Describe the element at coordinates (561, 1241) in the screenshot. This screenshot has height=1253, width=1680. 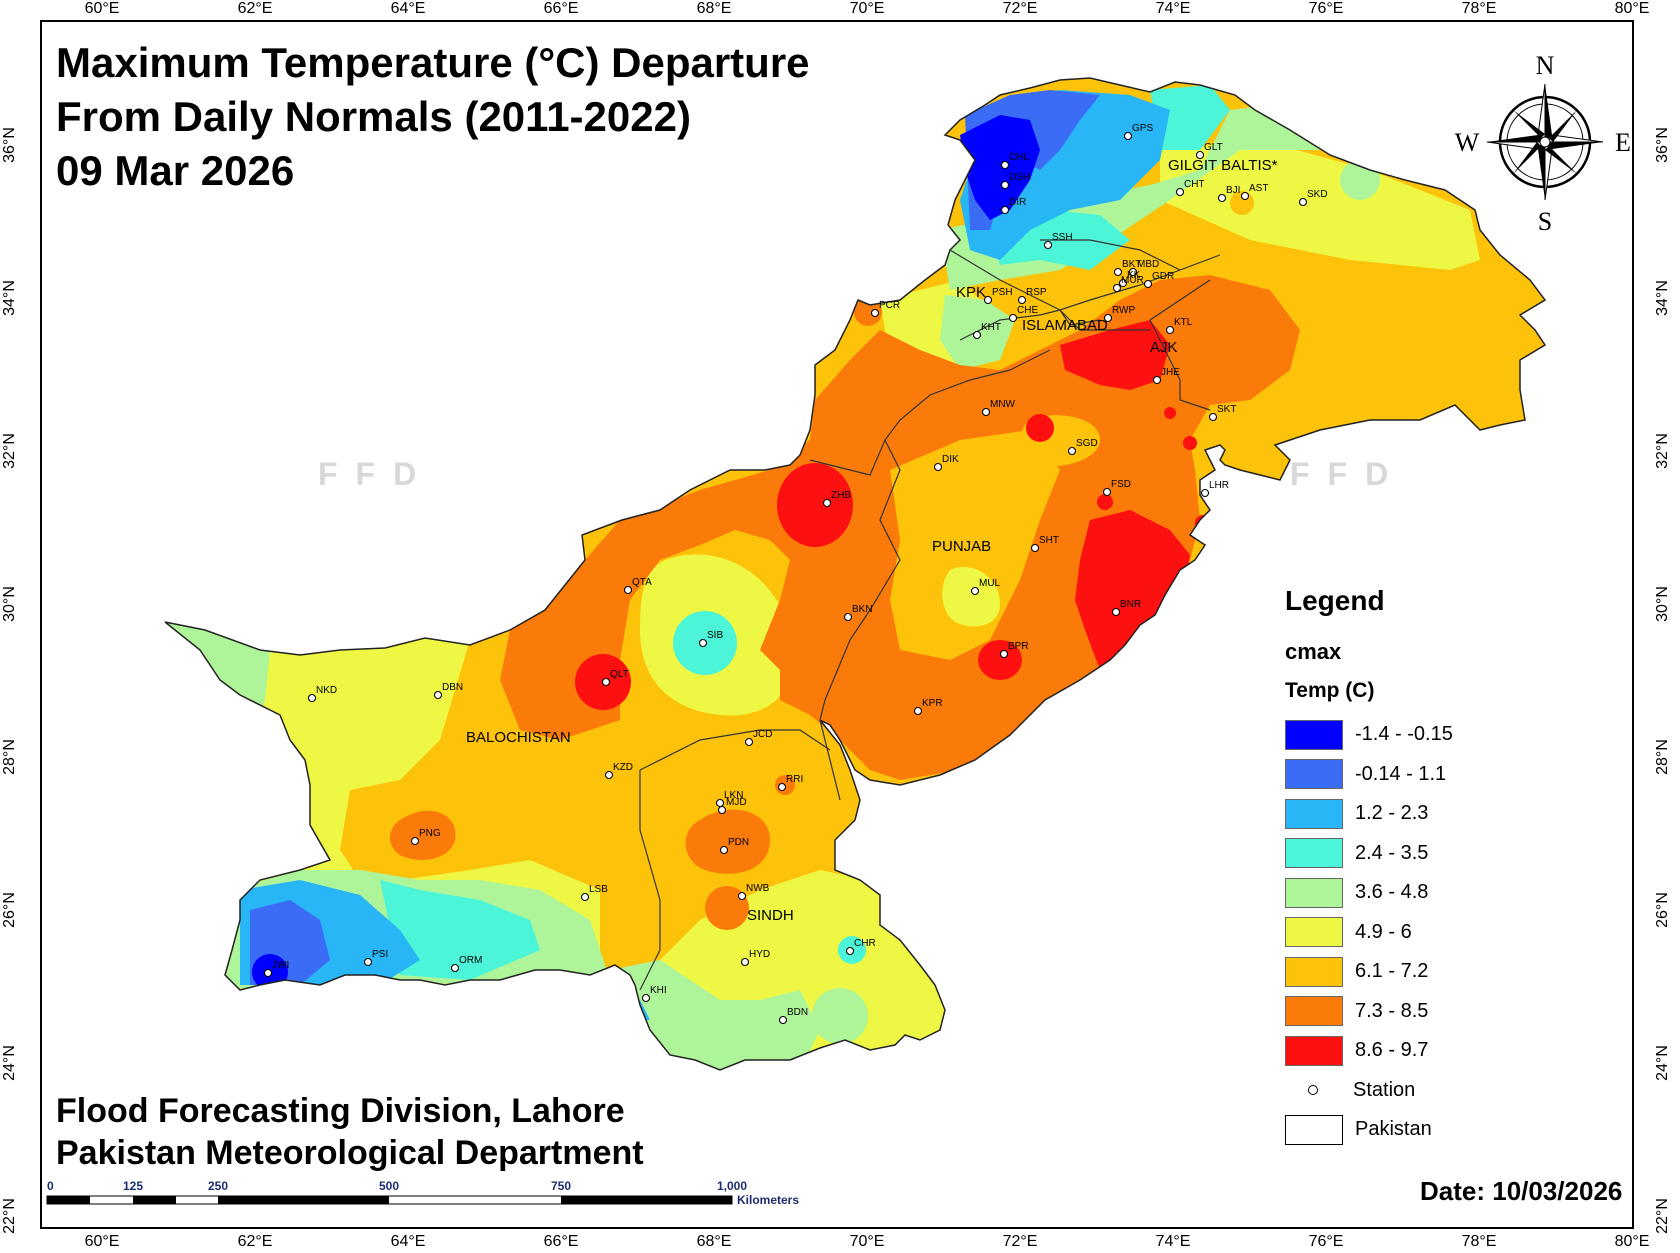
I see `graticule-label: 66°E` at that location.